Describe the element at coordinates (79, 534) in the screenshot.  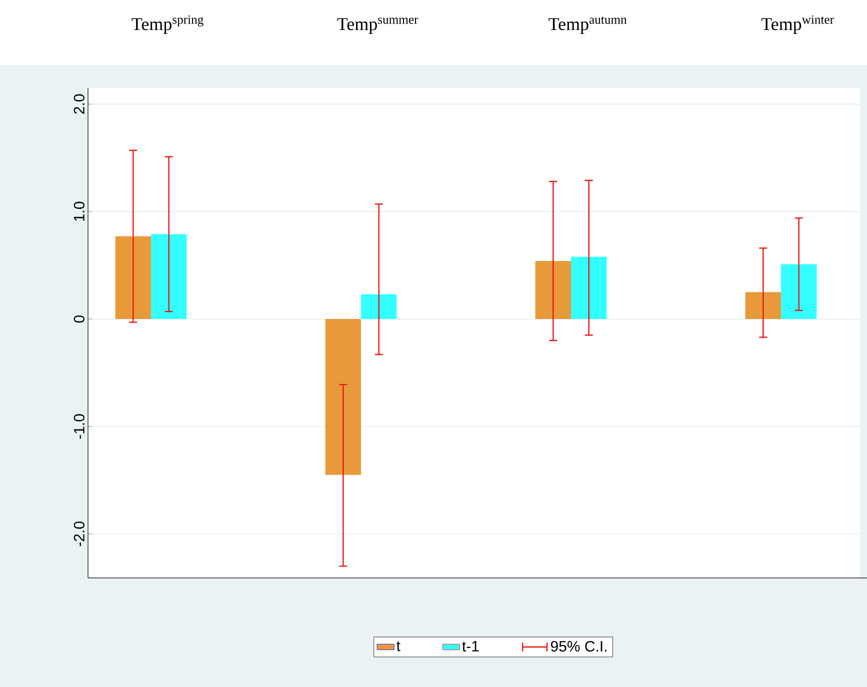
I see `y-tick-label: -2.0` at that location.